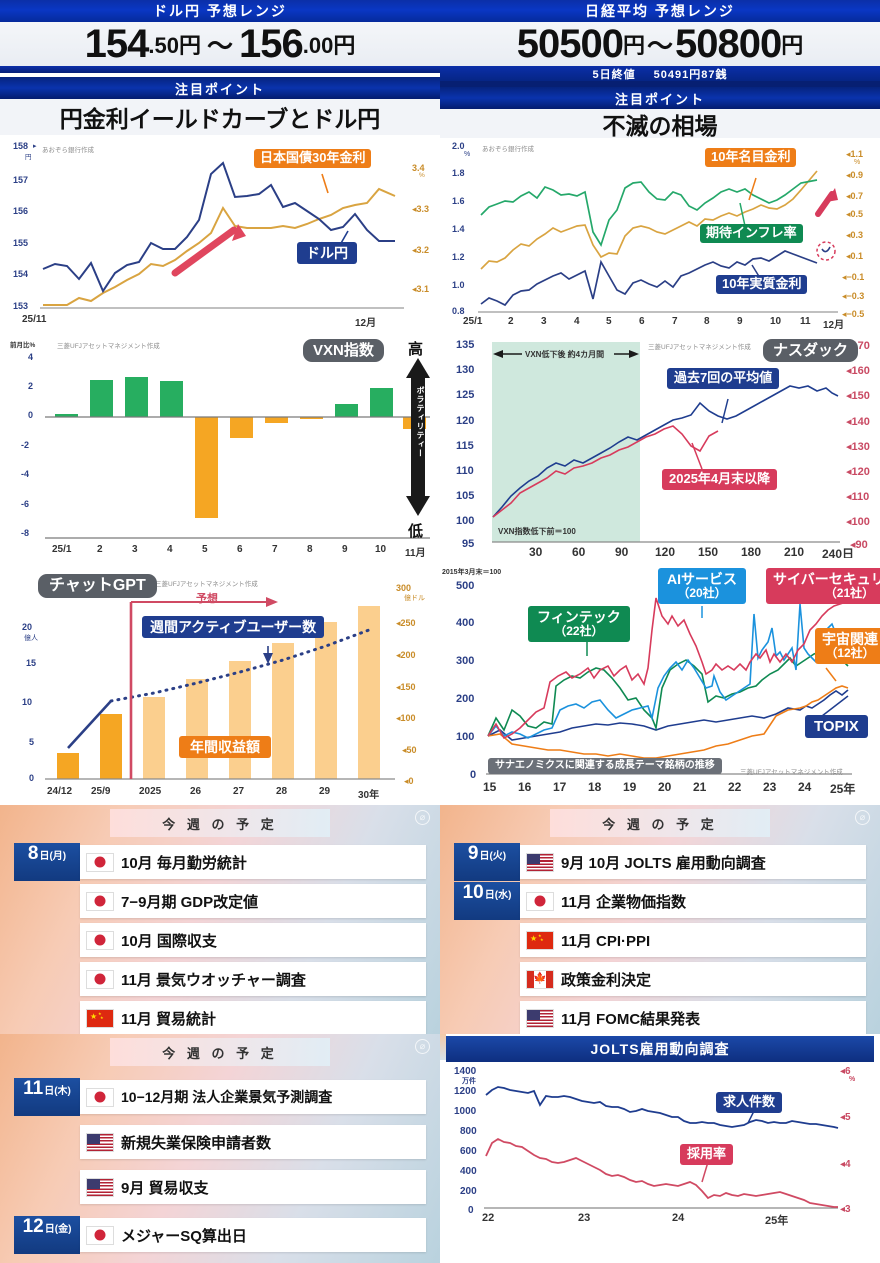  Describe the element at coordinates (834, 325) in the screenshot. I see `chart4-xtick-11: 12月` at that location.